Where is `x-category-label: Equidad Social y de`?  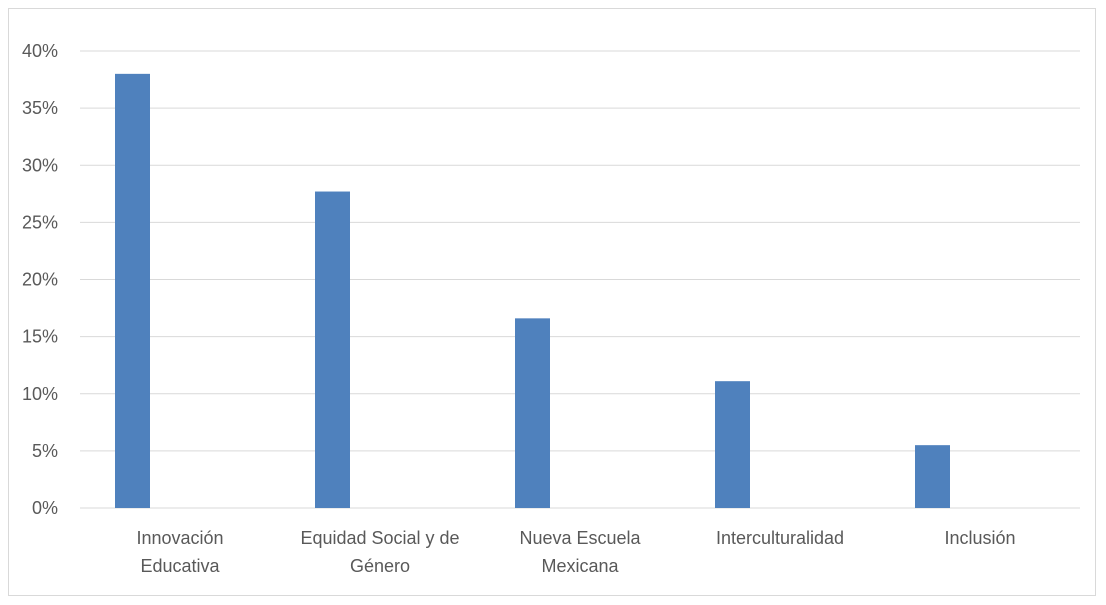 x-category-label: Equidad Social y de is located at coordinates (379, 538).